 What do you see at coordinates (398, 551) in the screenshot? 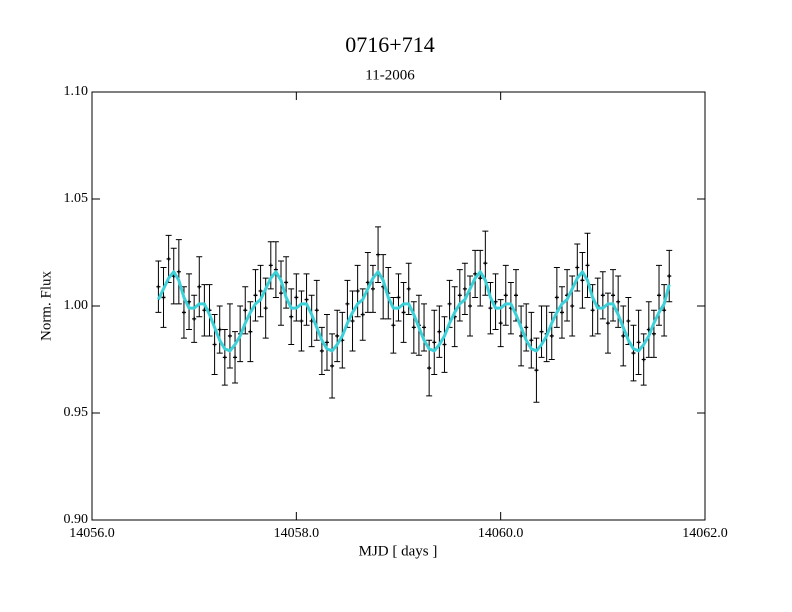
I see `x-axis-label: MJD [ days ]` at bounding box center [398, 551].